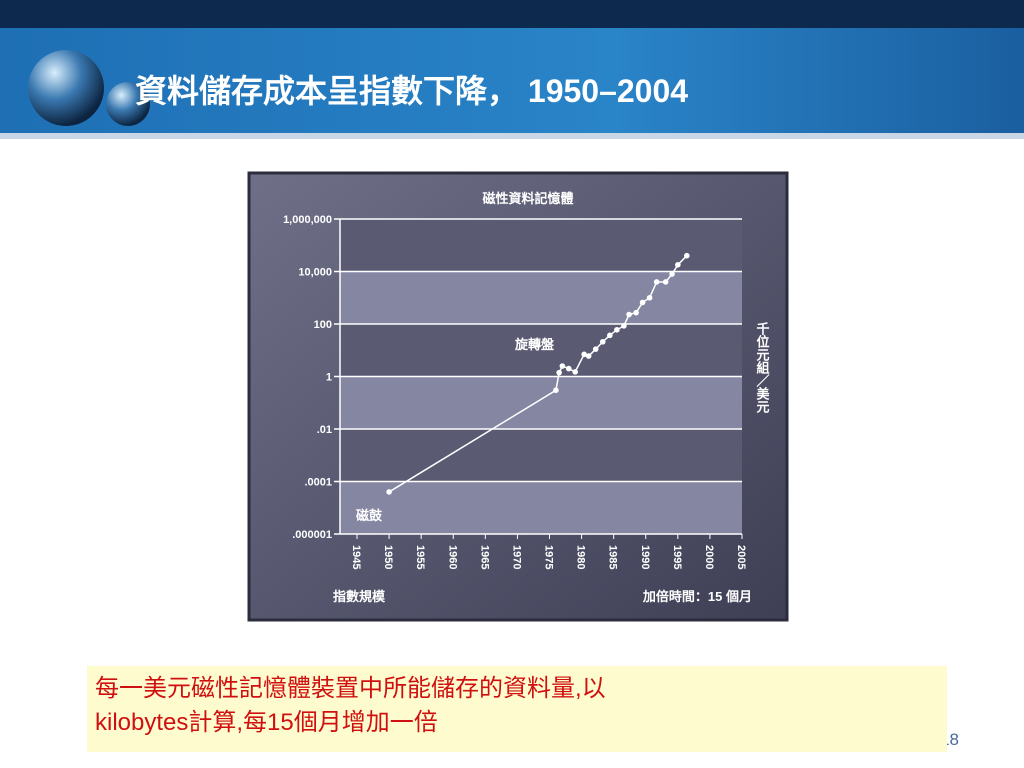 The height and width of the screenshot is (768, 1024). I want to click on x-tick-label: 1980, so click(581, 557).